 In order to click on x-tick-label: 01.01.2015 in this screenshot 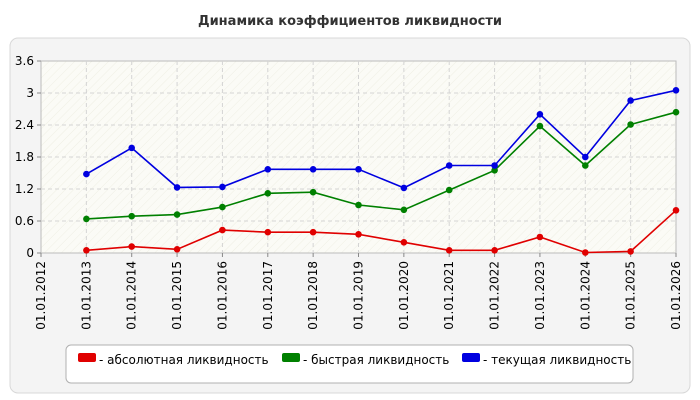, I will do `click(177, 295)`.